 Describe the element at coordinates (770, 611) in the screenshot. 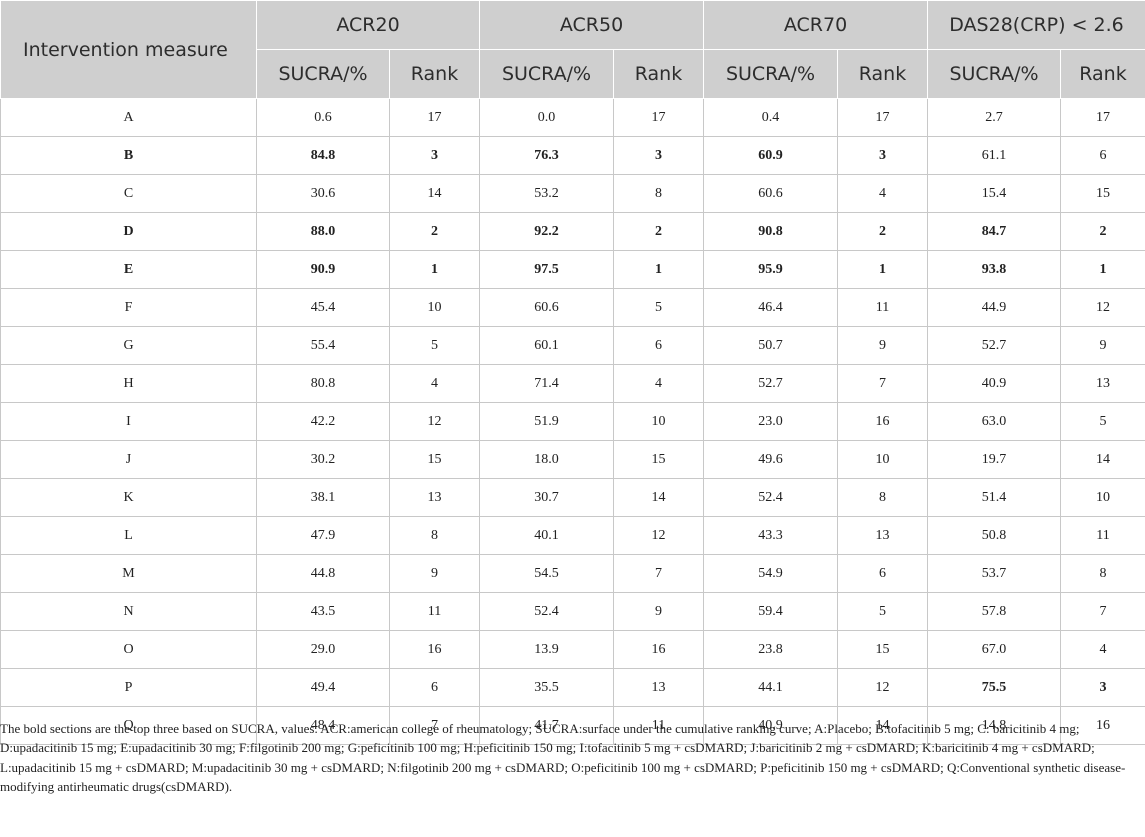

I see `sucra-value: 59.4` at that location.